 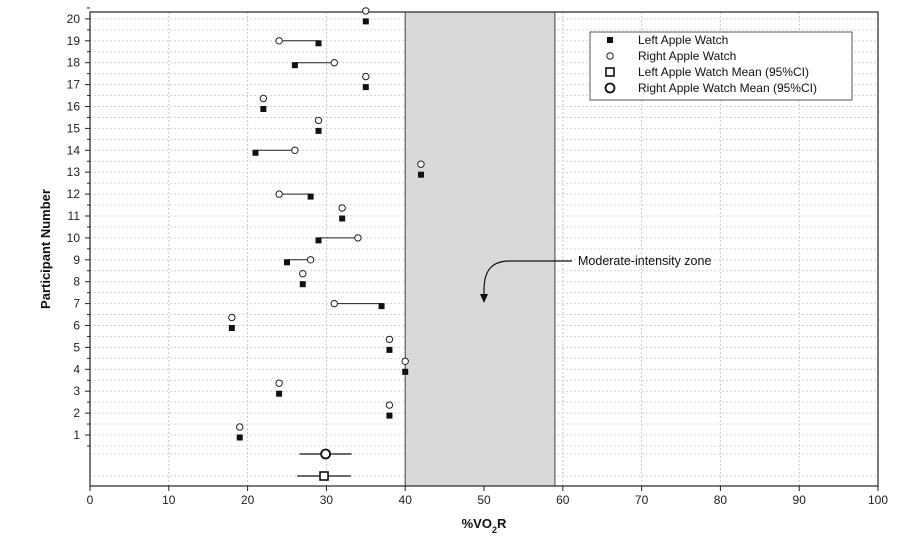 What do you see at coordinates (723, 72) in the screenshot?
I see `legend-label: Left Apple Watch Mean (95%CI)` at bounding box center [723, 72].